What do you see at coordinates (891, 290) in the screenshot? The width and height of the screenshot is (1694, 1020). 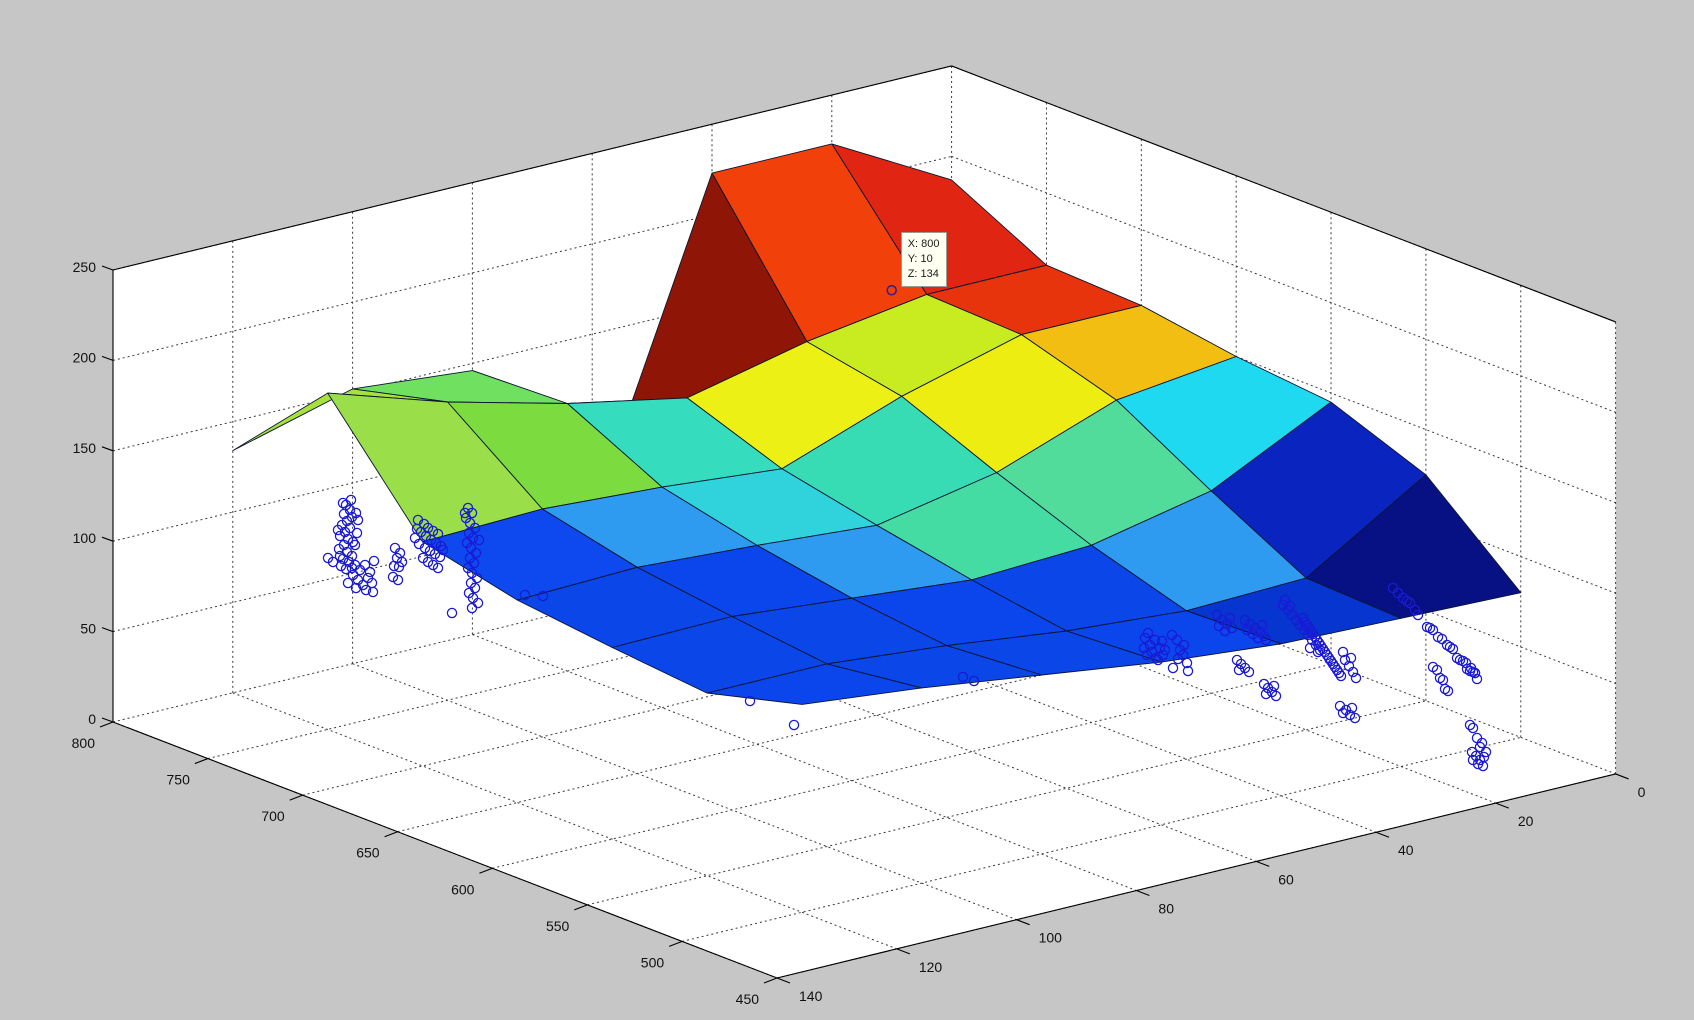 I see `datatip-selected-point` at bounding box center [891, 290].